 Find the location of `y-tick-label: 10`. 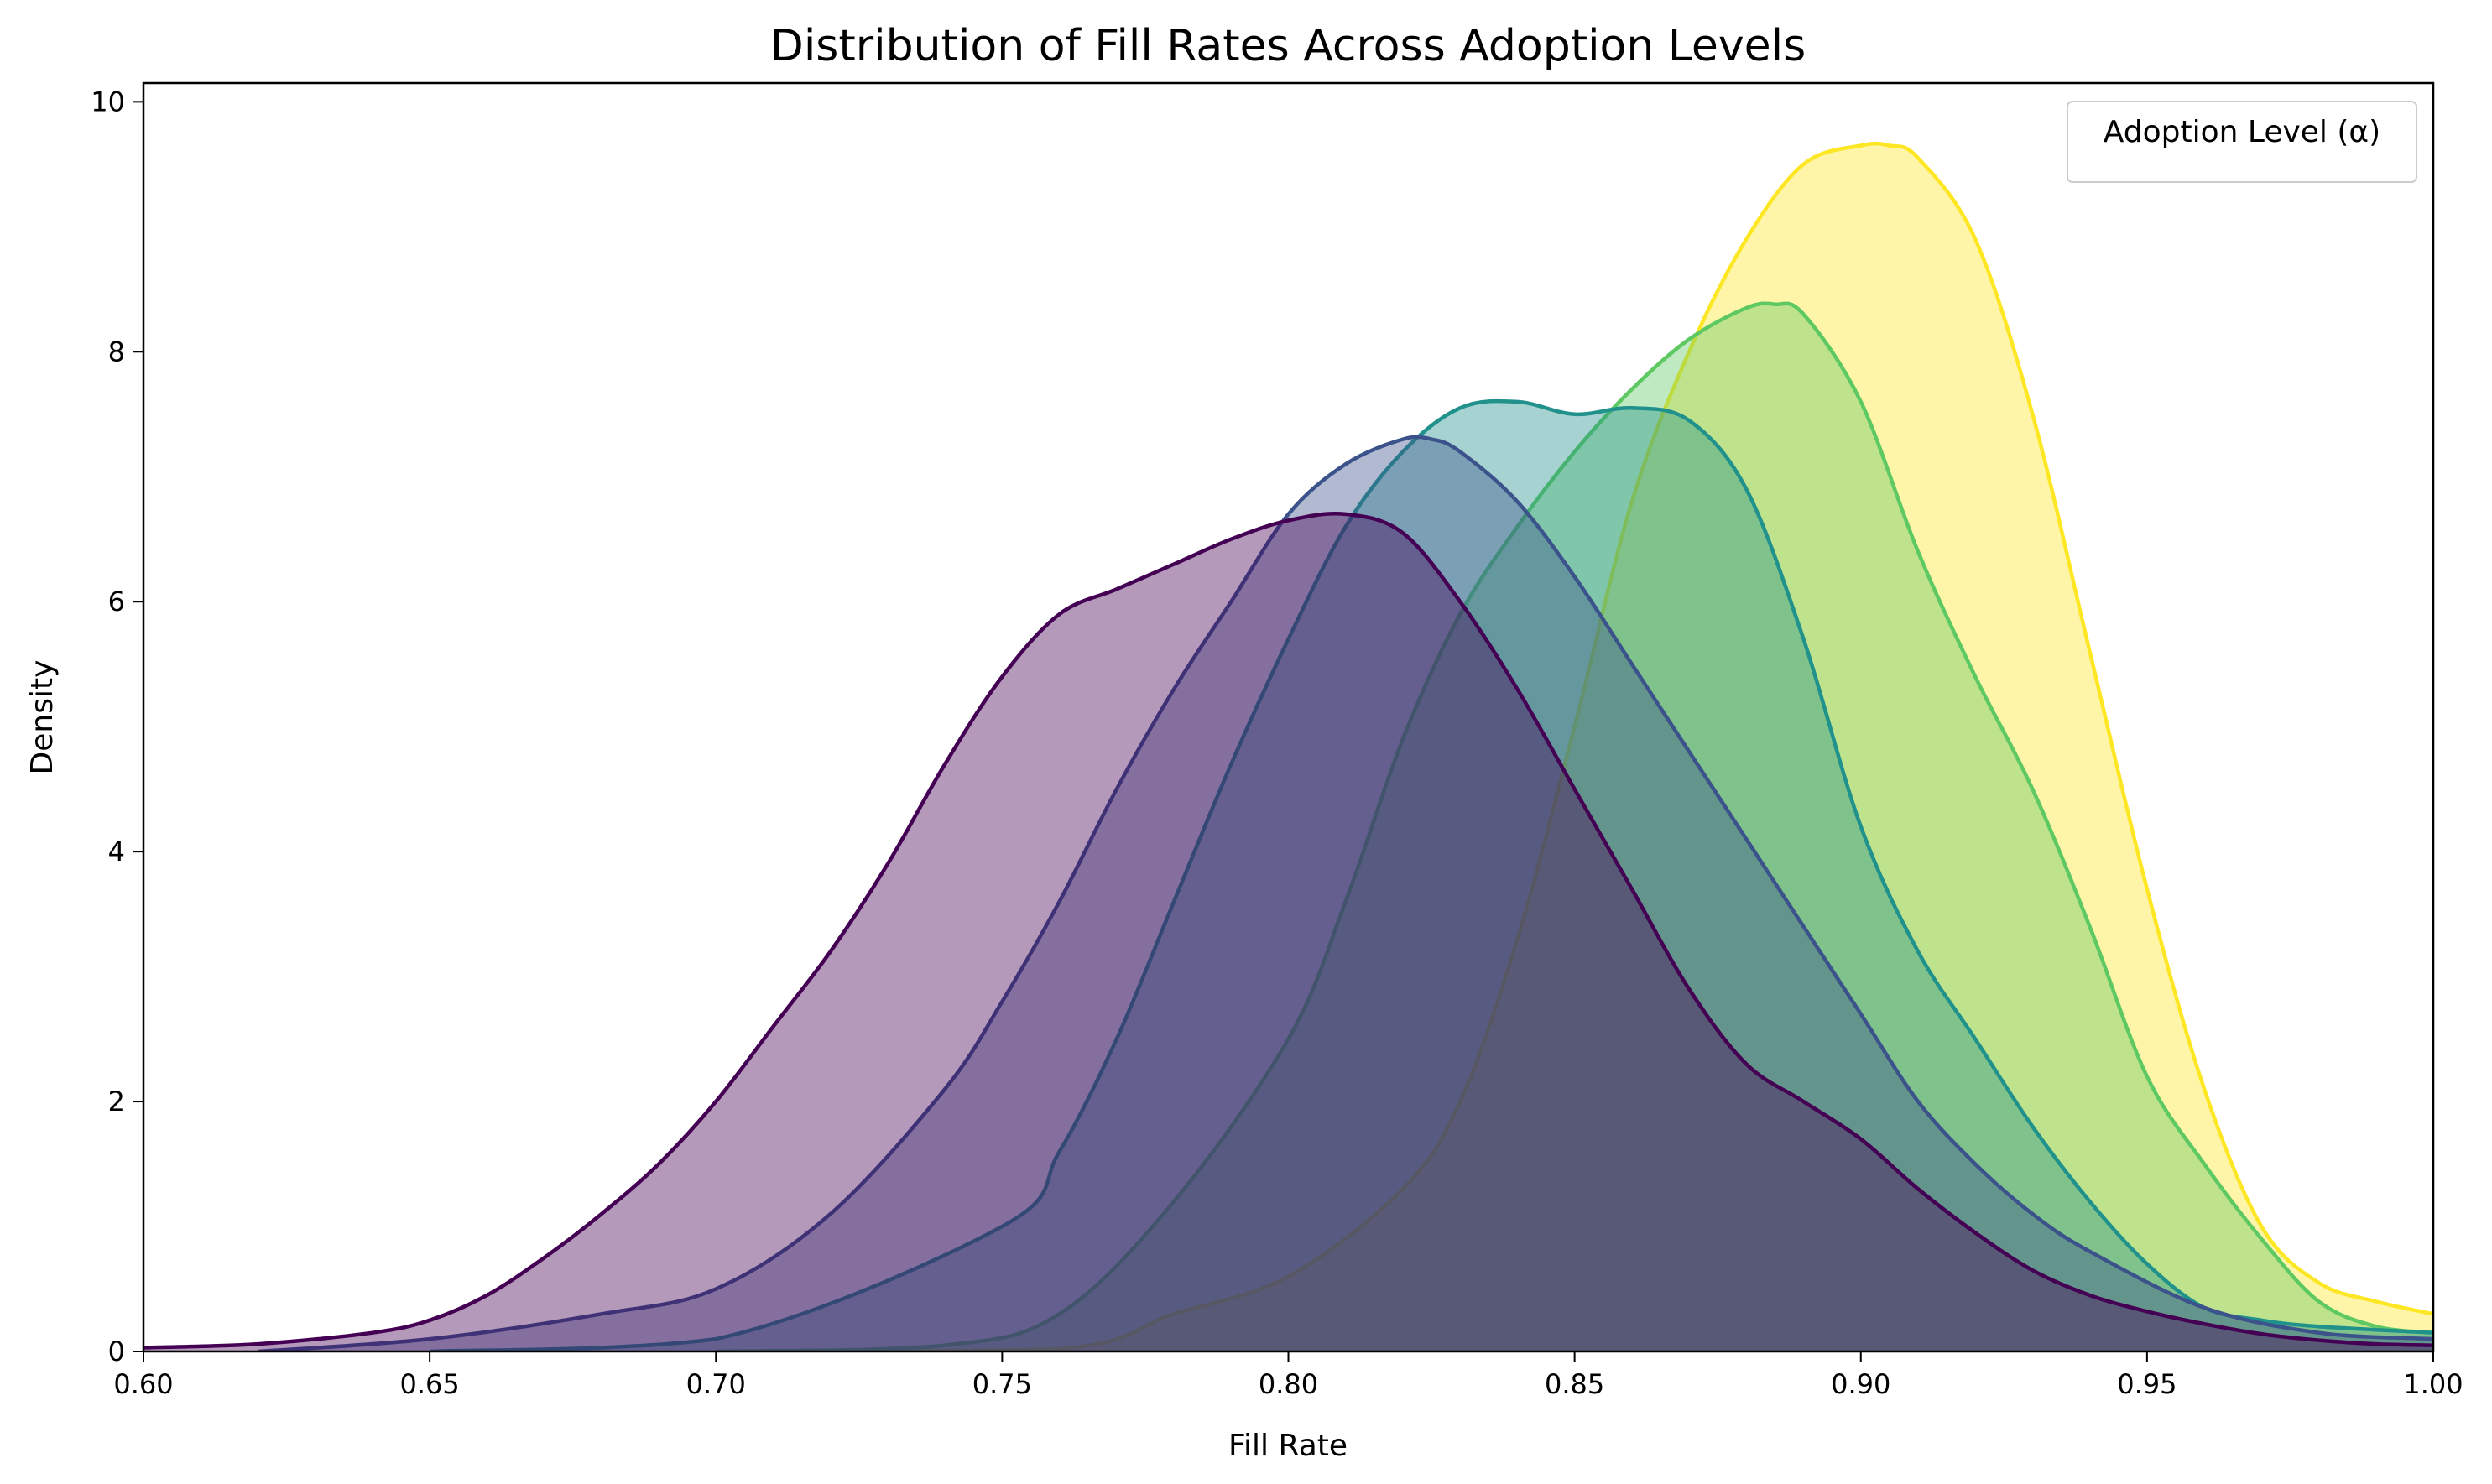

y-tick-label: 10 is located at coordinates (108, 101).